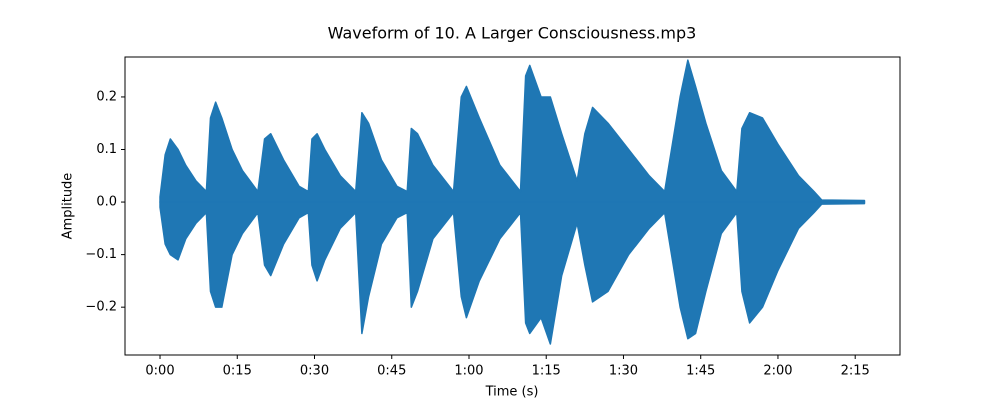  Describe the element at coordinates (623, 371) in the screenshot. I see `x-tick-label: 1:30` at that location.